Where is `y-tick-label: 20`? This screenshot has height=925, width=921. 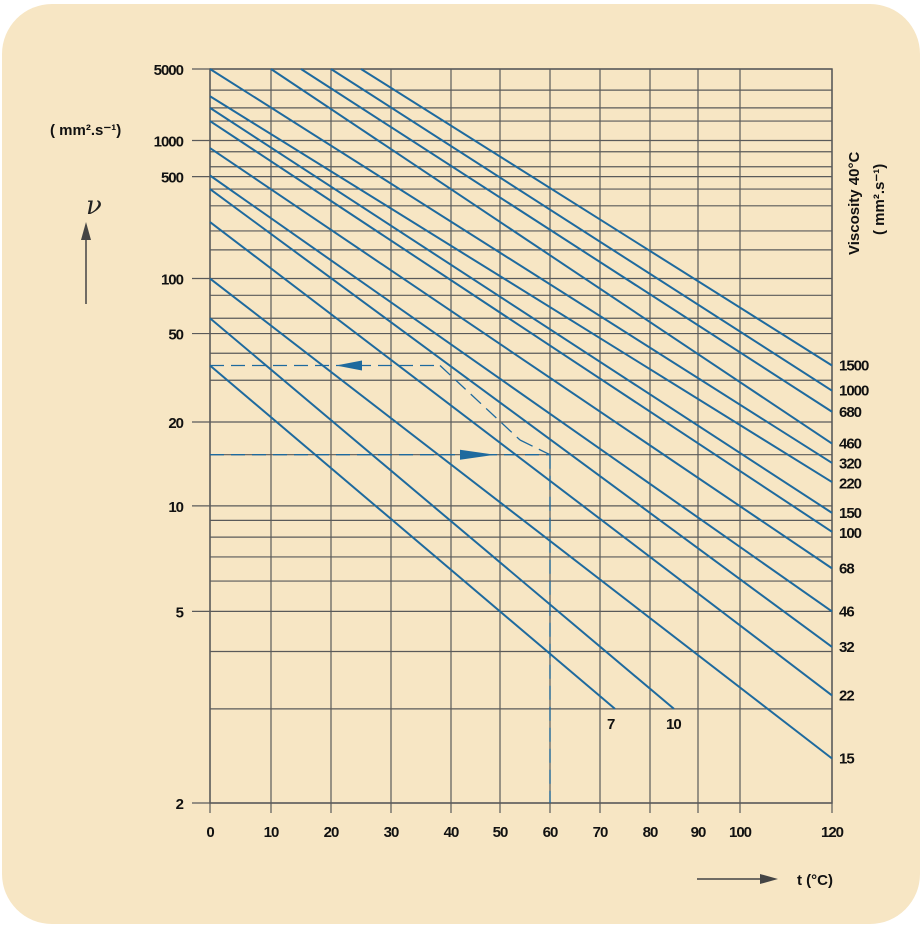
y-tick-label: 20 is located at coordinates (175, 423).